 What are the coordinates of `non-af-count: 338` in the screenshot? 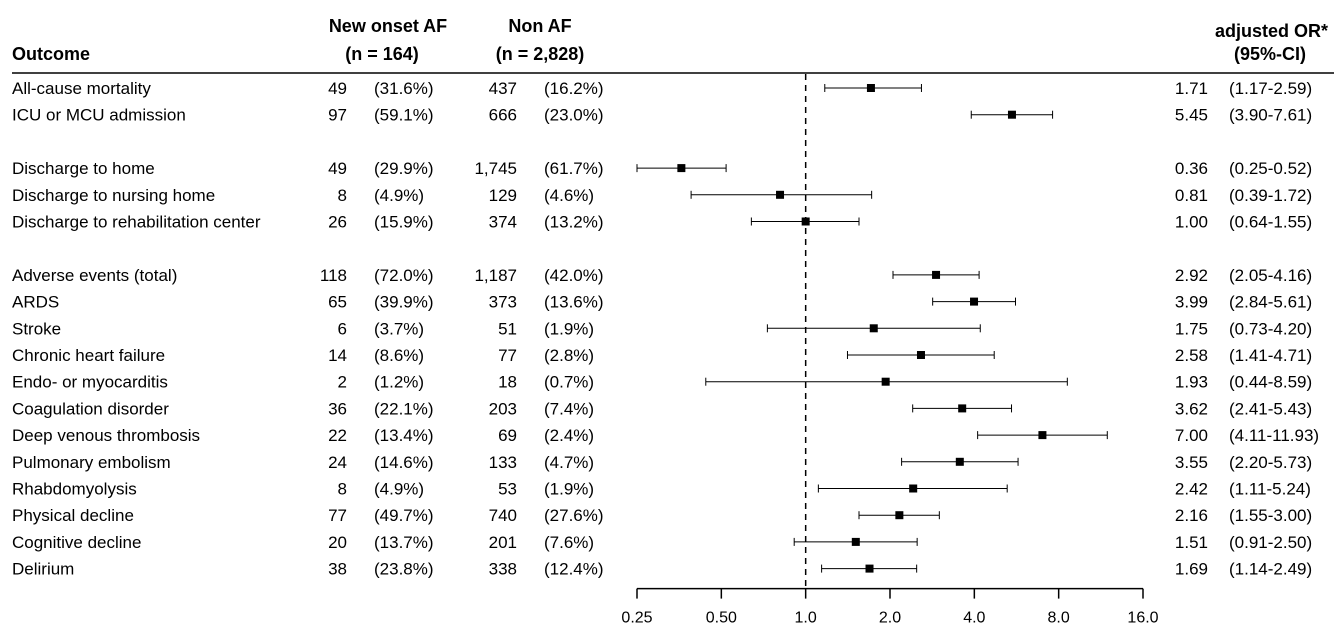 It's located at (503, 569).